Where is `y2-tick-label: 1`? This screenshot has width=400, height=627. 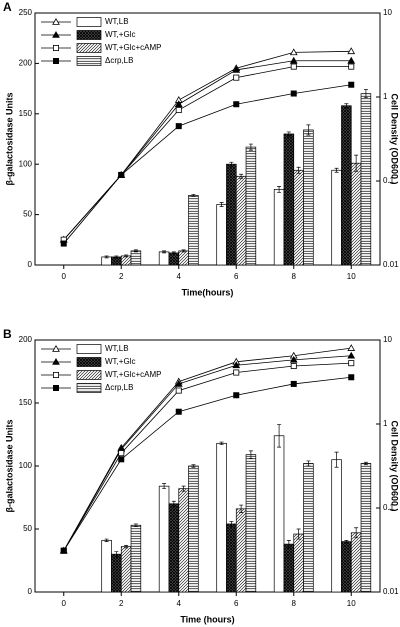 y2-tick-label: 1 is located at coordinates (385, 423).